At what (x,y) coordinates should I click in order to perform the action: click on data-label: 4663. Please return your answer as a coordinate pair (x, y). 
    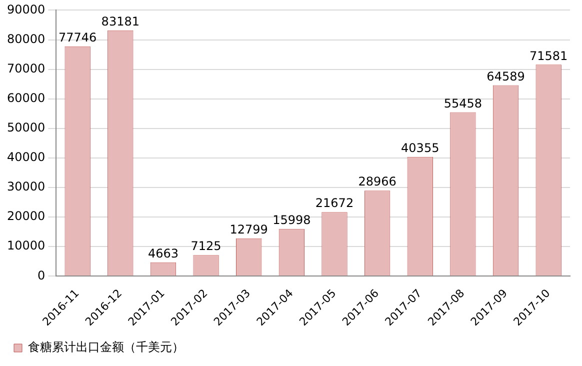
    Looking at the image, I should click on (163, 253).